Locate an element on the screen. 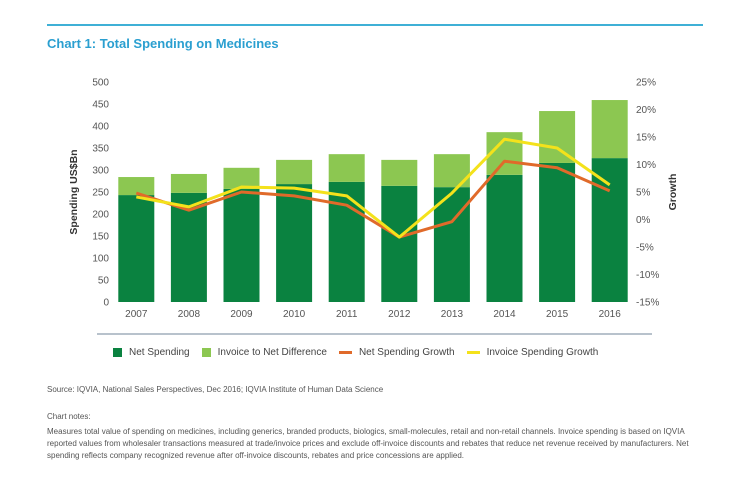 This screenshot has width=750, height=491. net-spending-swatch is located at coordinates (117, 352).